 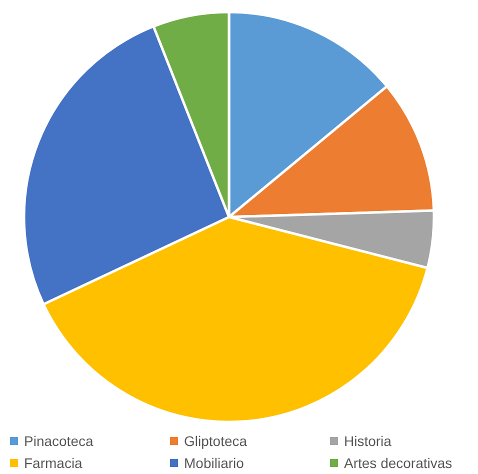 What do you see at coordinates (398, 463) in the screenshot?
I see `legend-label: Artes decorativas` at bounding box center [398, 463].